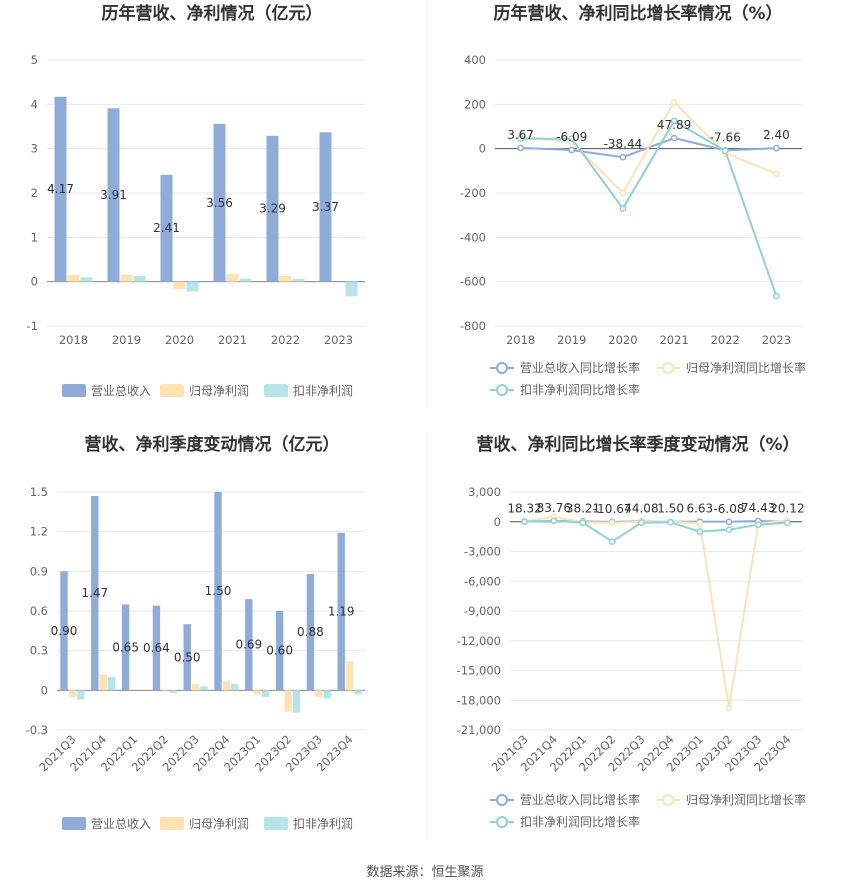 The width and height of the screenshot is (850, 891). Describe the element at coordinates (212, 444) in the screenshot. I see `chart-title: 营收、净利季度变动情况（亿元）` at that location.